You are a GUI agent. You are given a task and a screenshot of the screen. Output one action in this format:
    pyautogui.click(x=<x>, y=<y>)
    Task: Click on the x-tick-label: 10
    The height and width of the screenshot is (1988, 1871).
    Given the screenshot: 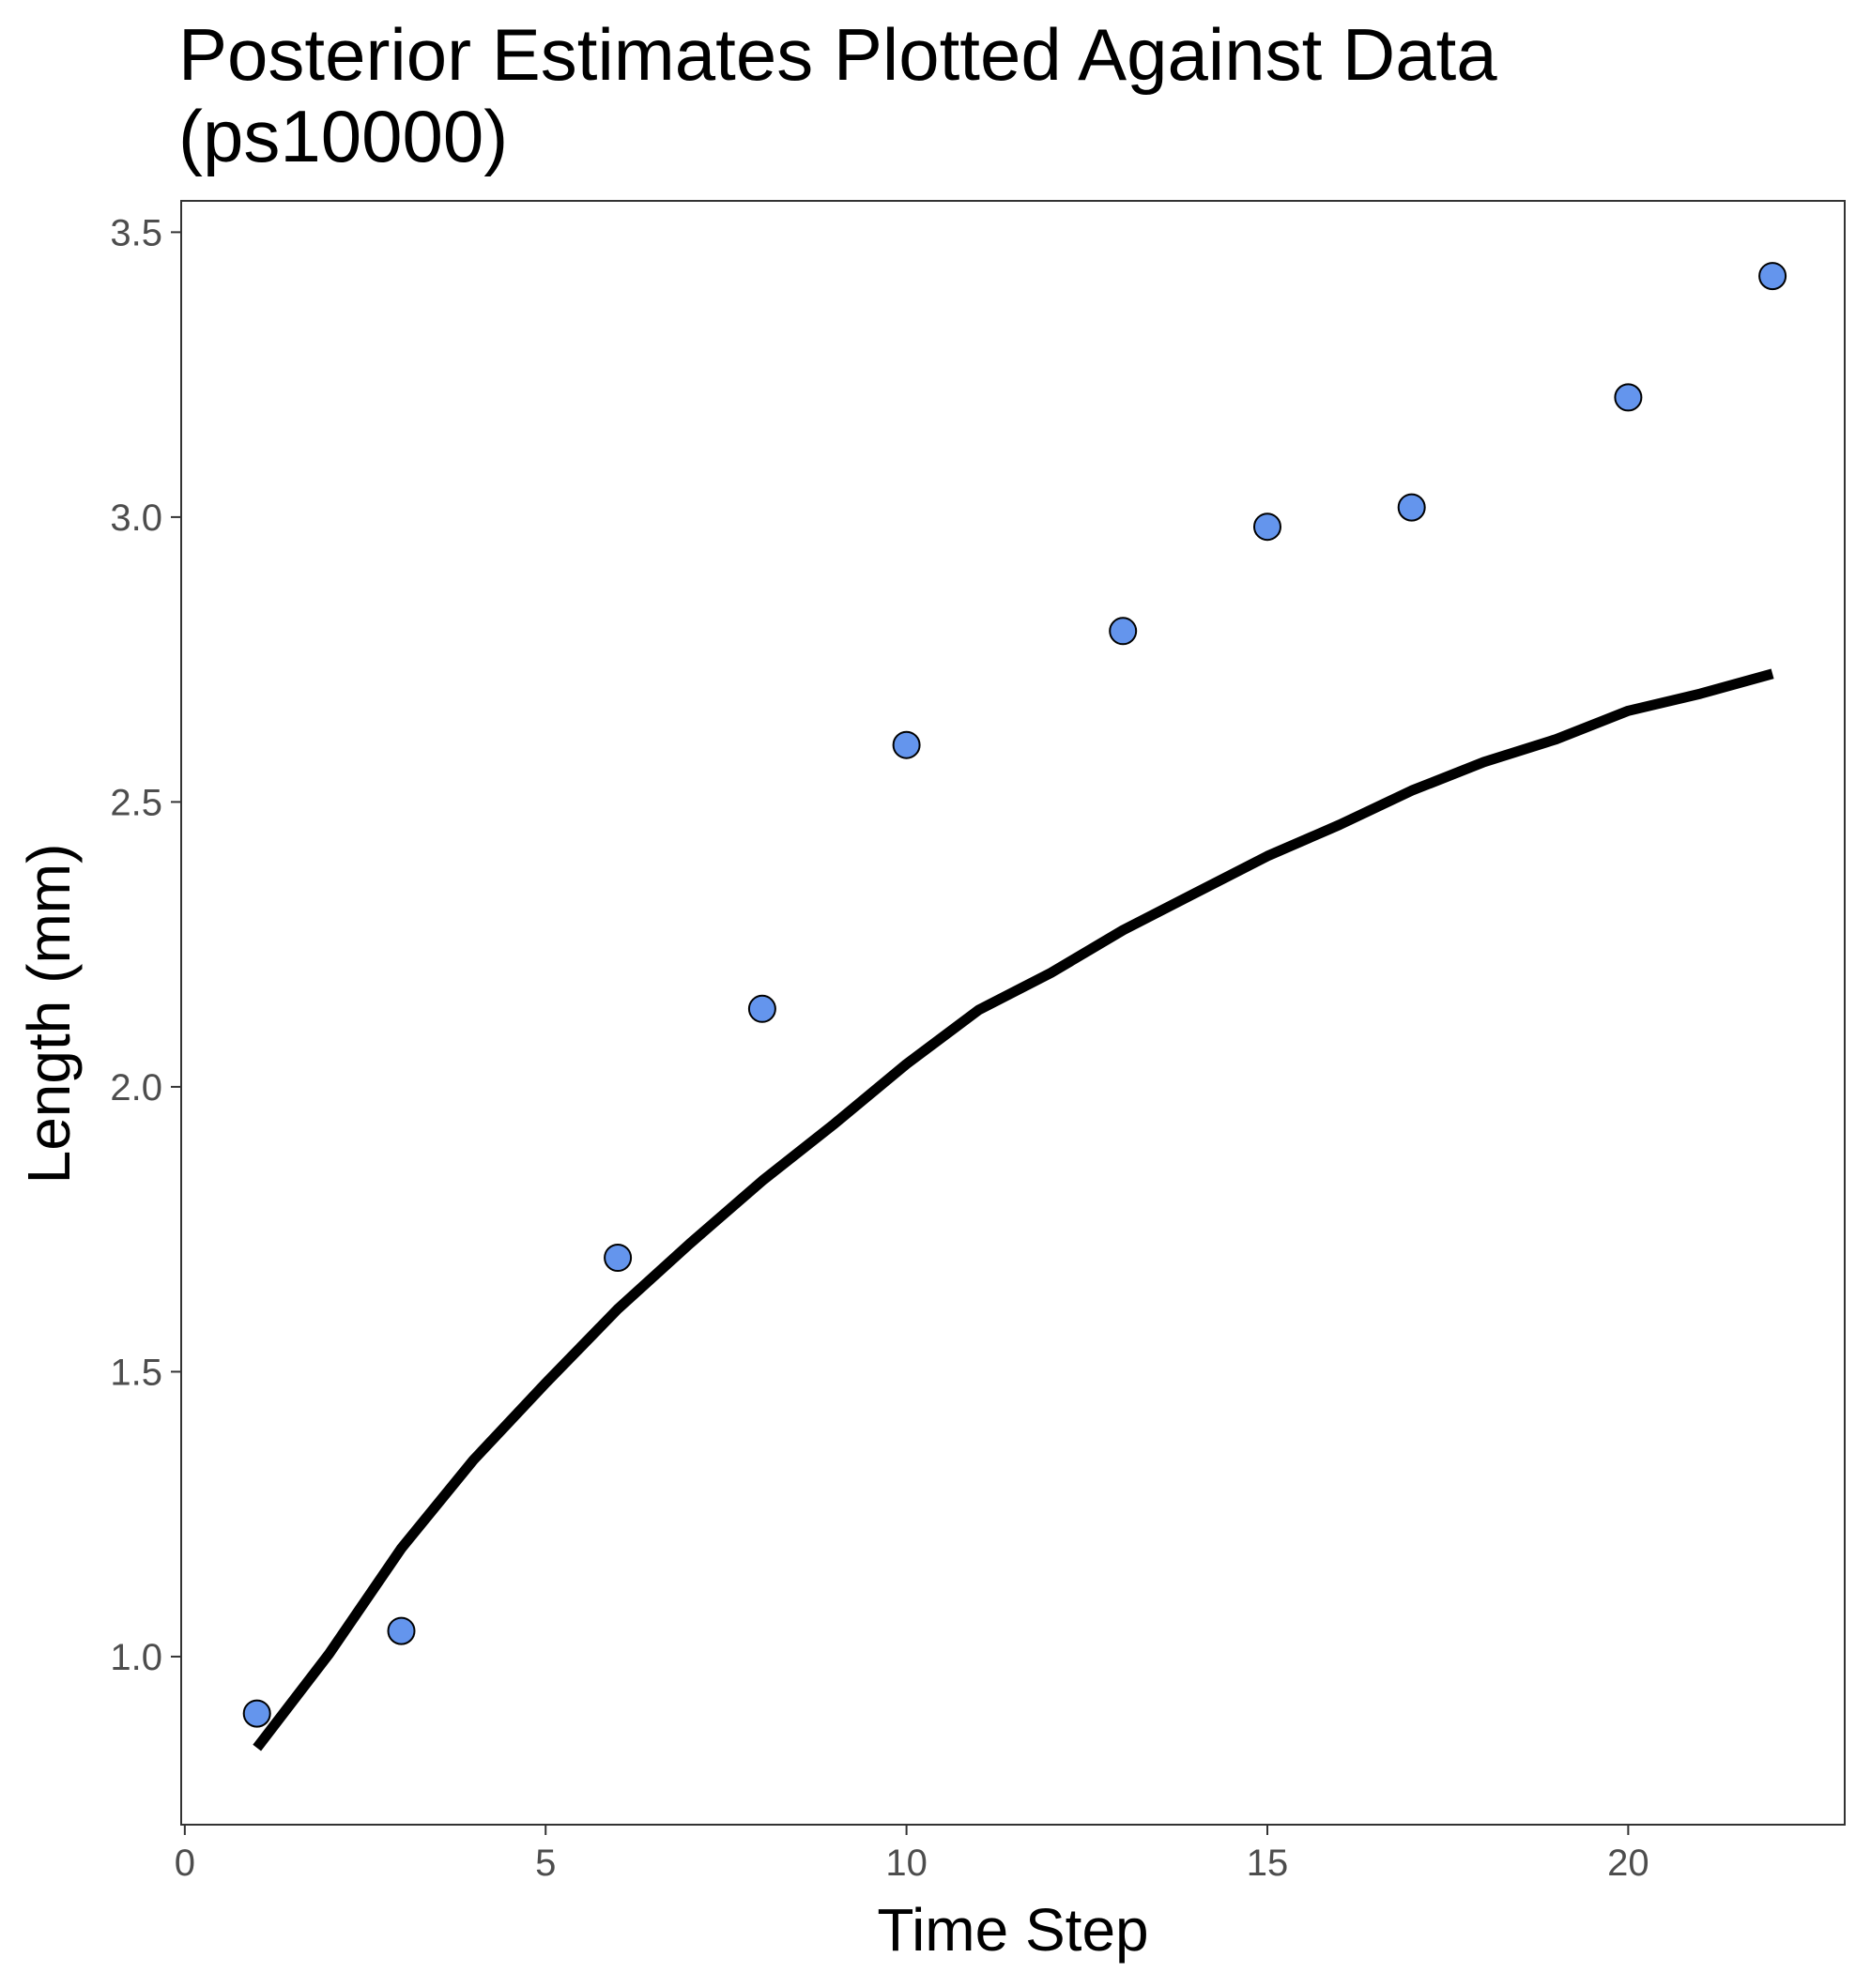 What is the action you would take?
    pyautogui.click(x=907, y=1864)
    